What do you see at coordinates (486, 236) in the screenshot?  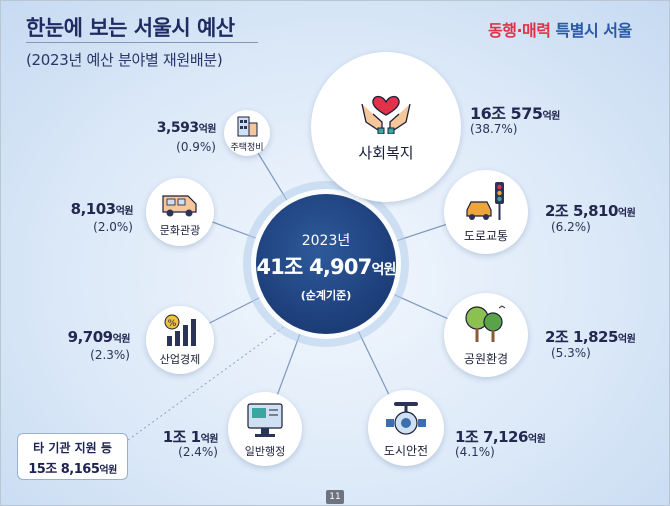 I see `sector-label: 도로교통` at bounding box center [486, 236].